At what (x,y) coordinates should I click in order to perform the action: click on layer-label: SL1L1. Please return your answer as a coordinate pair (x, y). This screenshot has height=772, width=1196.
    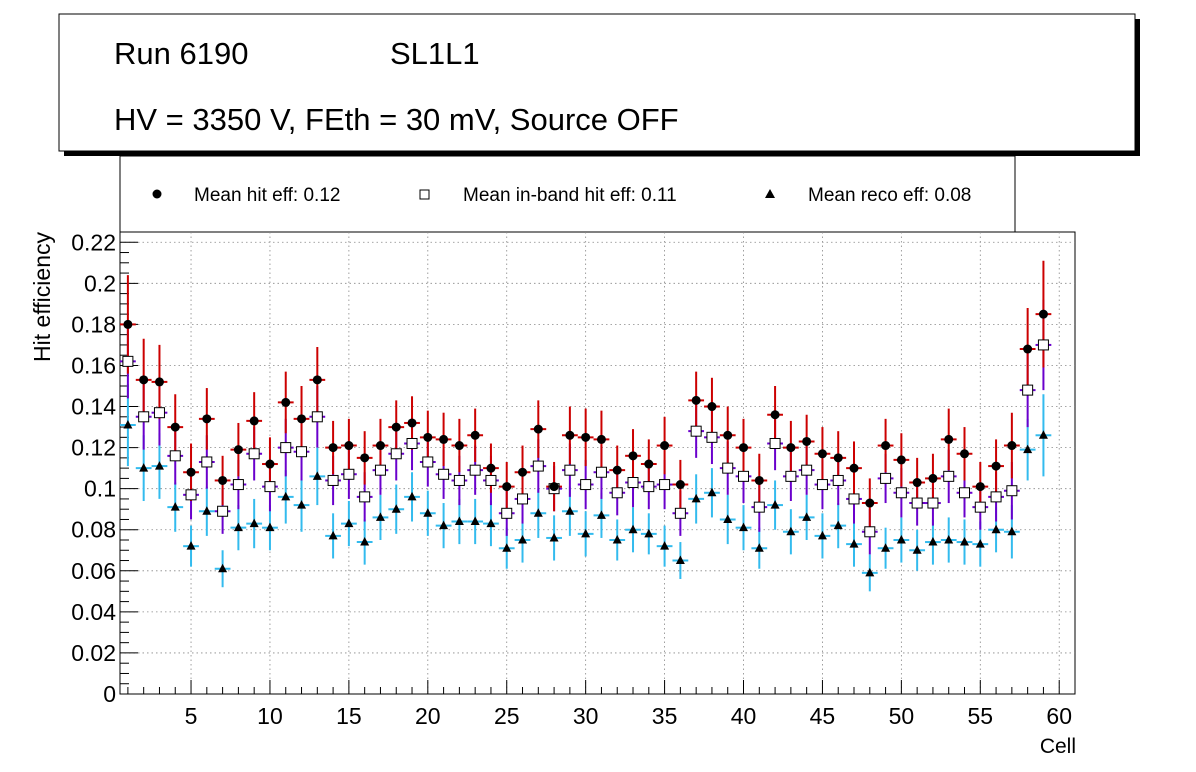
    Looking at the image, I should click on (435, 53).